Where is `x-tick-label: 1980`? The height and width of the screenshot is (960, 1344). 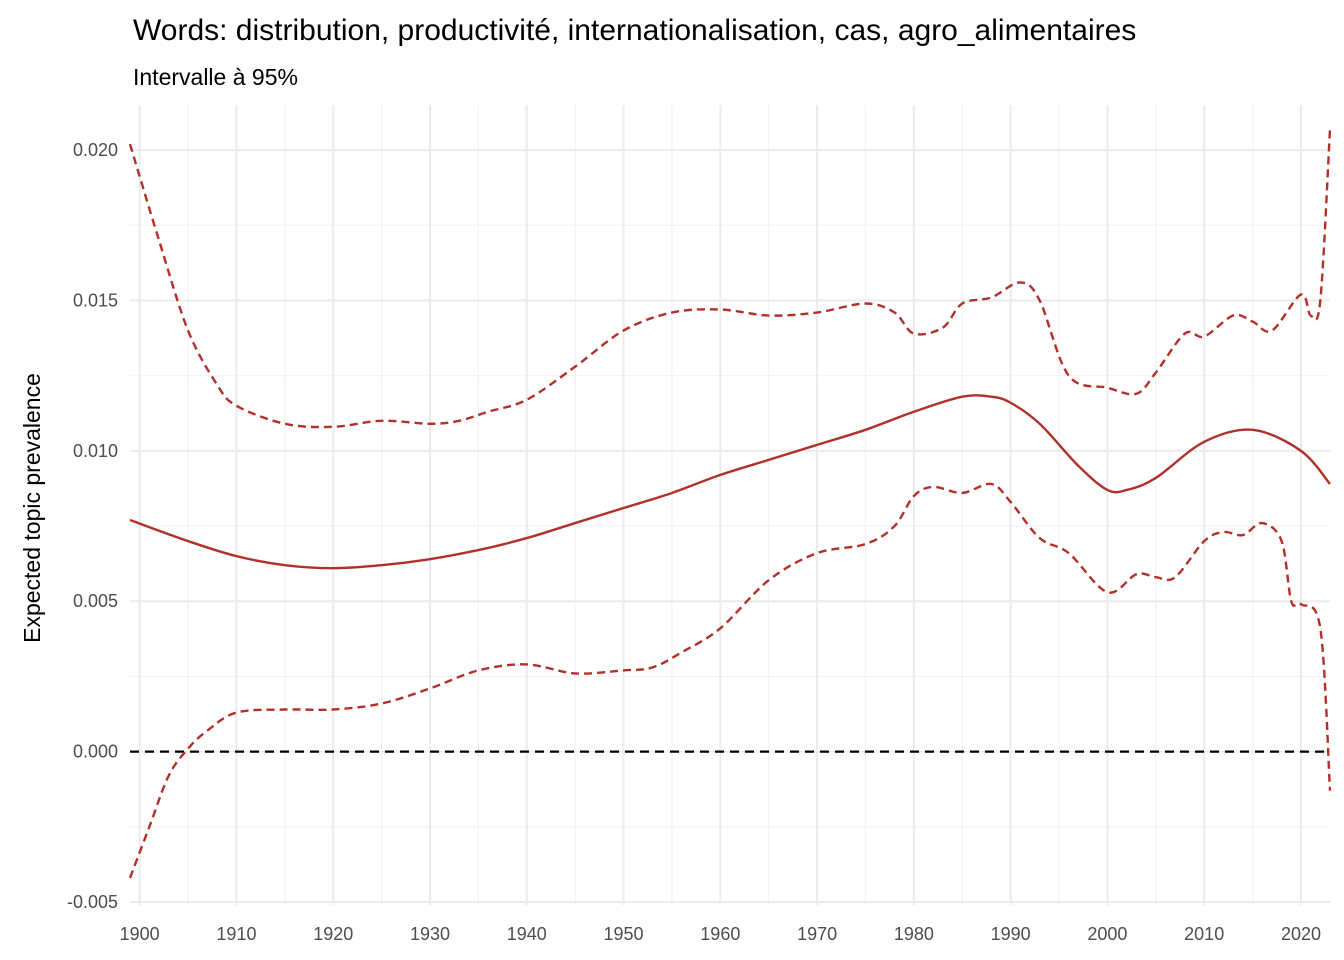
x-tick-label: 1980 is located at coordinates (914, 934).